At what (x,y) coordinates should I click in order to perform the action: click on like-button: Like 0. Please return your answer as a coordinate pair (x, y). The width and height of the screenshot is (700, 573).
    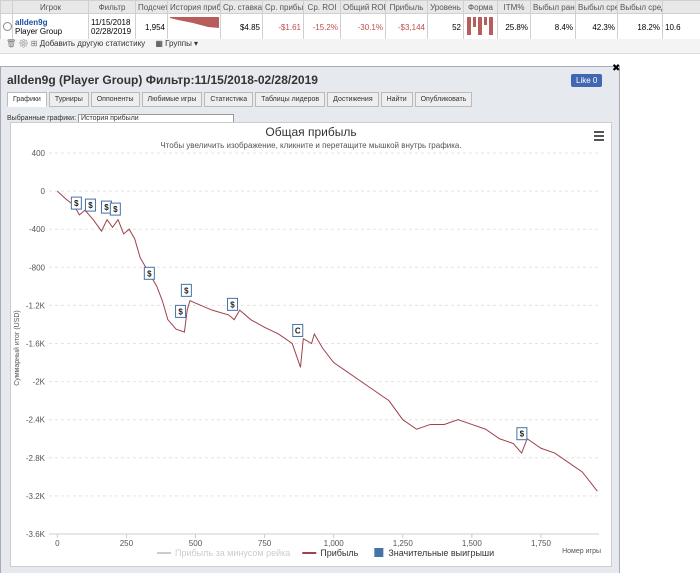
    Looking at the image, I should click on (587, 80).